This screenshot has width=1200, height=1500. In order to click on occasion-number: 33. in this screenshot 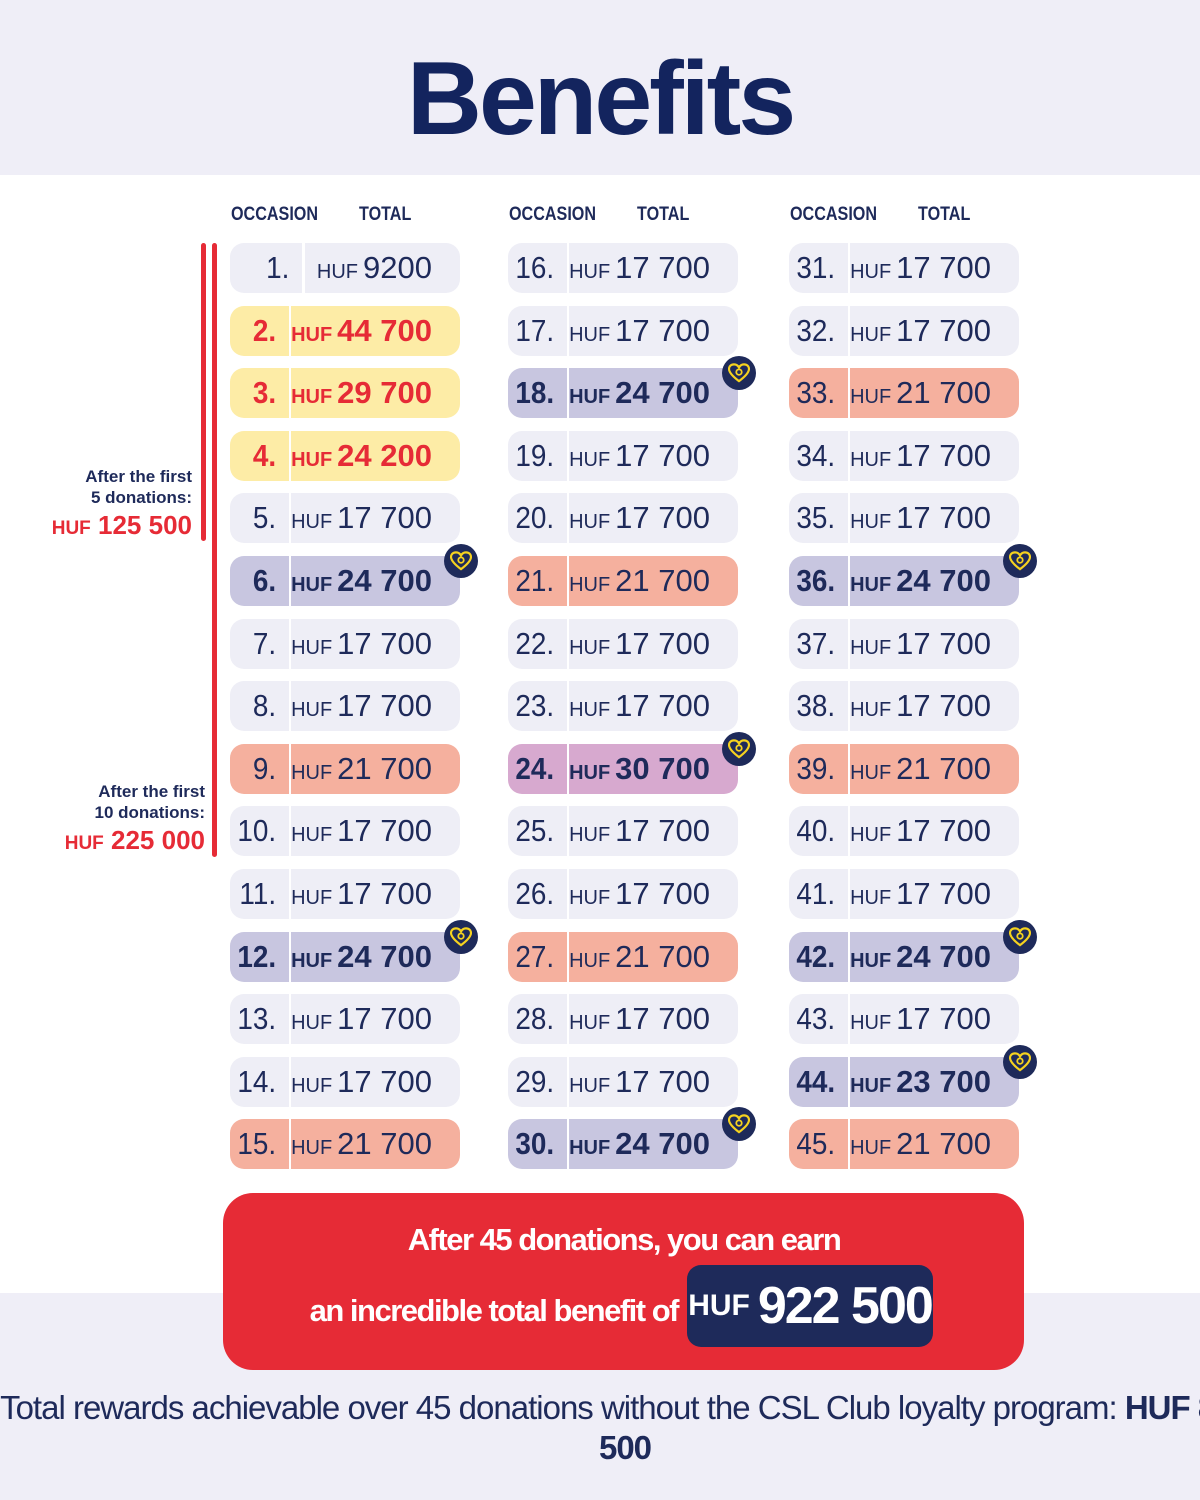, I will do `click(816, 393)`.